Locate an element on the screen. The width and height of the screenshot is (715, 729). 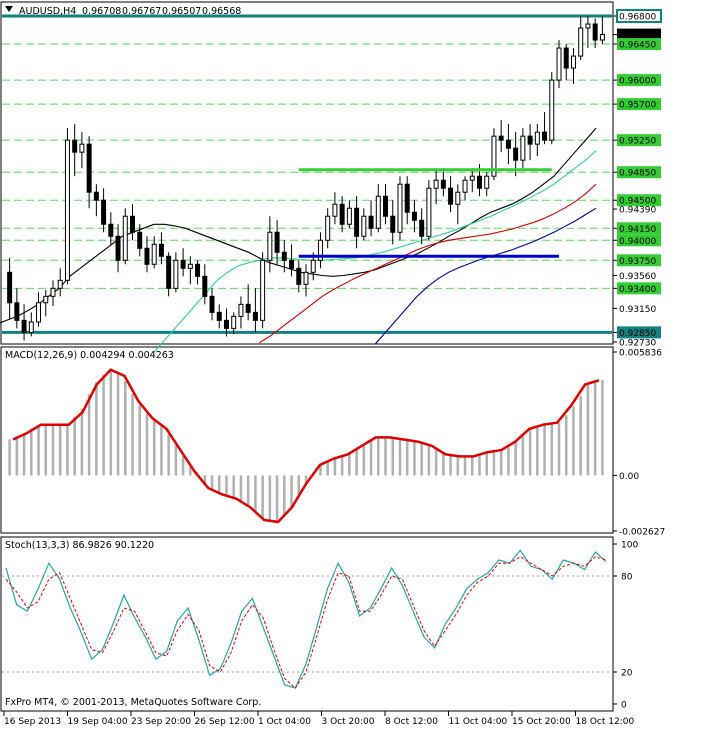
price-tick-label: 0.95250 is located at coordinates (637, 142).